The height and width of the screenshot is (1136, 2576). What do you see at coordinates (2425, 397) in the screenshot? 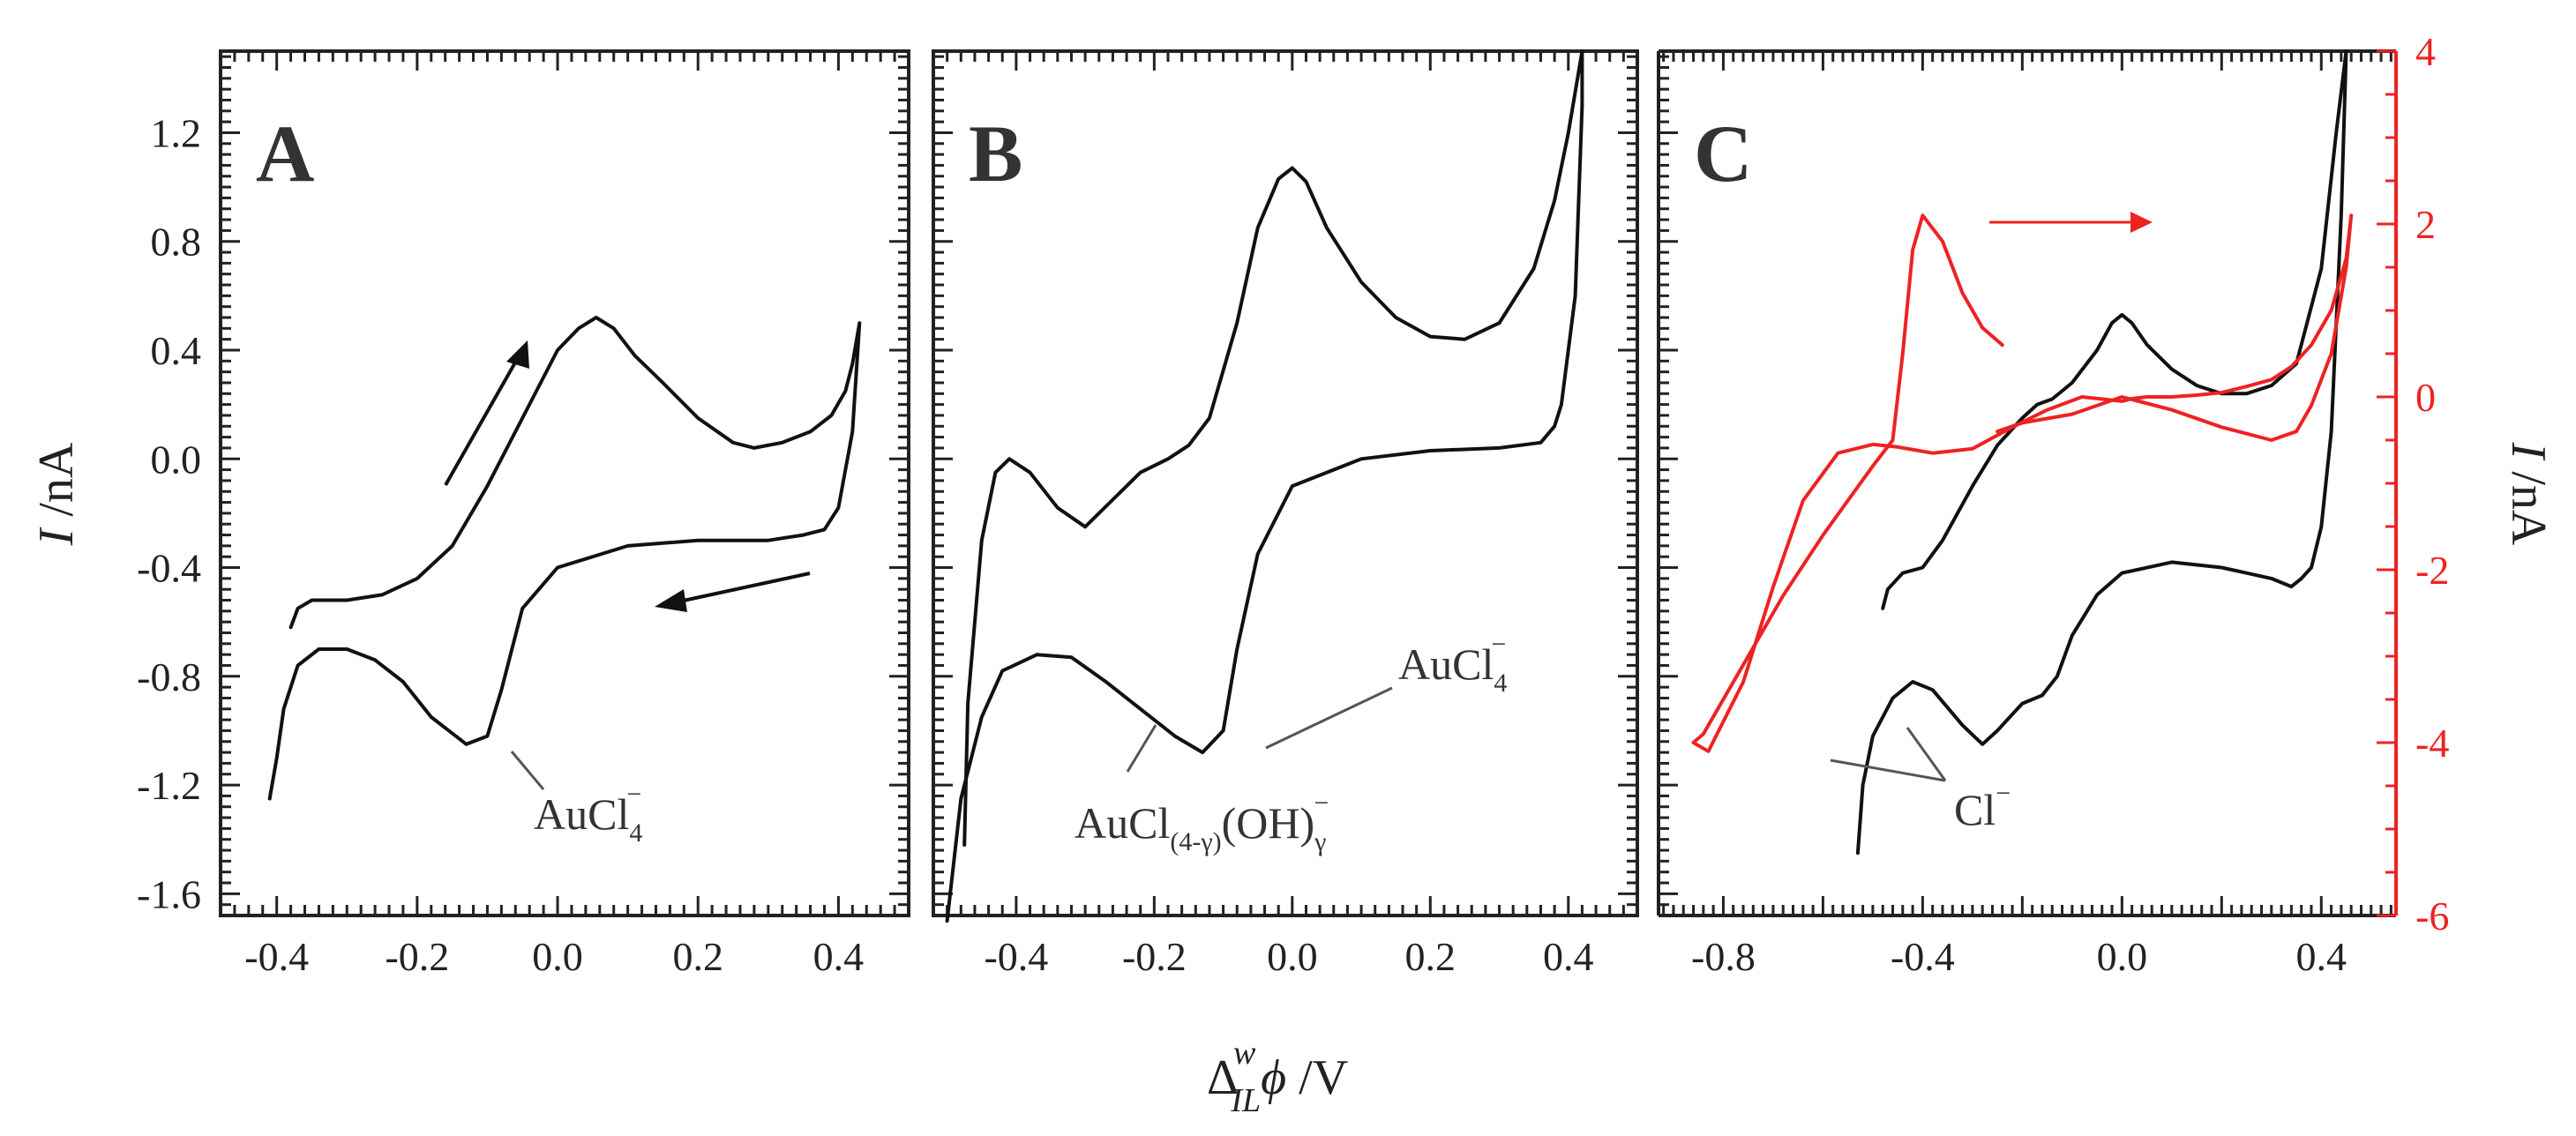
I see `right-y-tick-label: 0` at bounding box center [2425, 397].